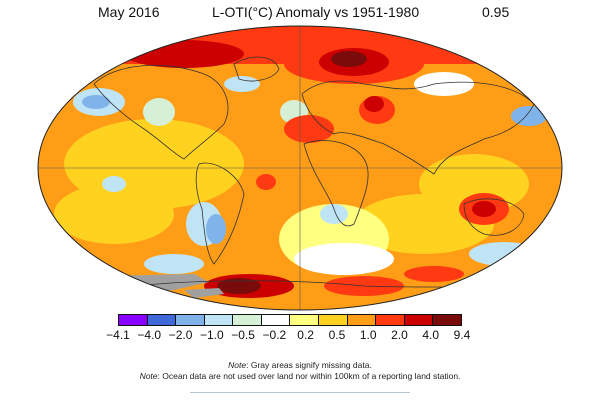  I want to click on scale-tick-label: 4.0, so click(431, 335).